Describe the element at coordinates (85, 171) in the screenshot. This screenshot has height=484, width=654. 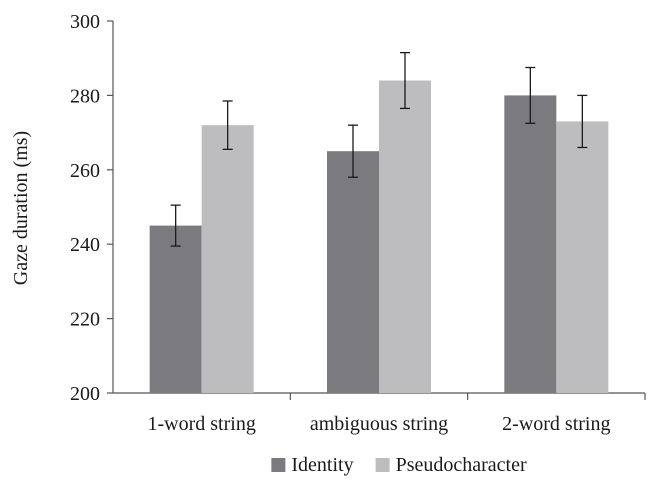
I see `y-tick-label: 260` at that location.